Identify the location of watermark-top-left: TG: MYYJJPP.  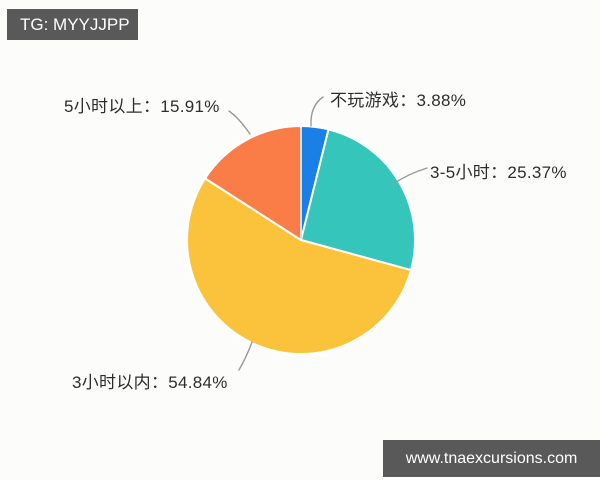
(72, 24).